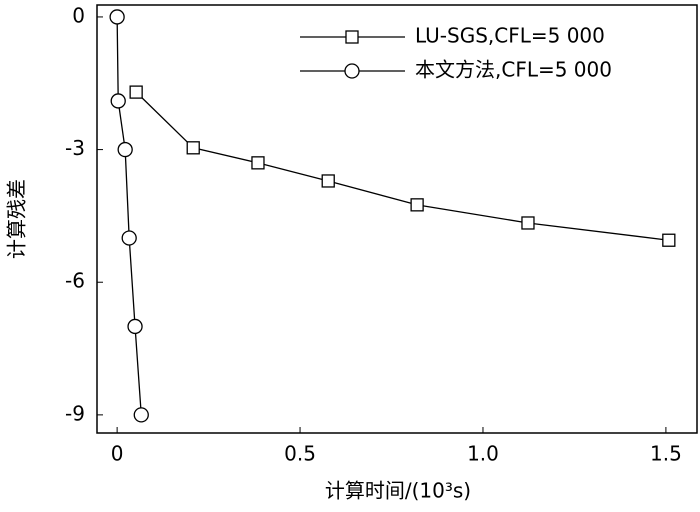  Describe the element at coordinates (78, 15) in the screenshot. I see `y-tick-label: 0` at that location.